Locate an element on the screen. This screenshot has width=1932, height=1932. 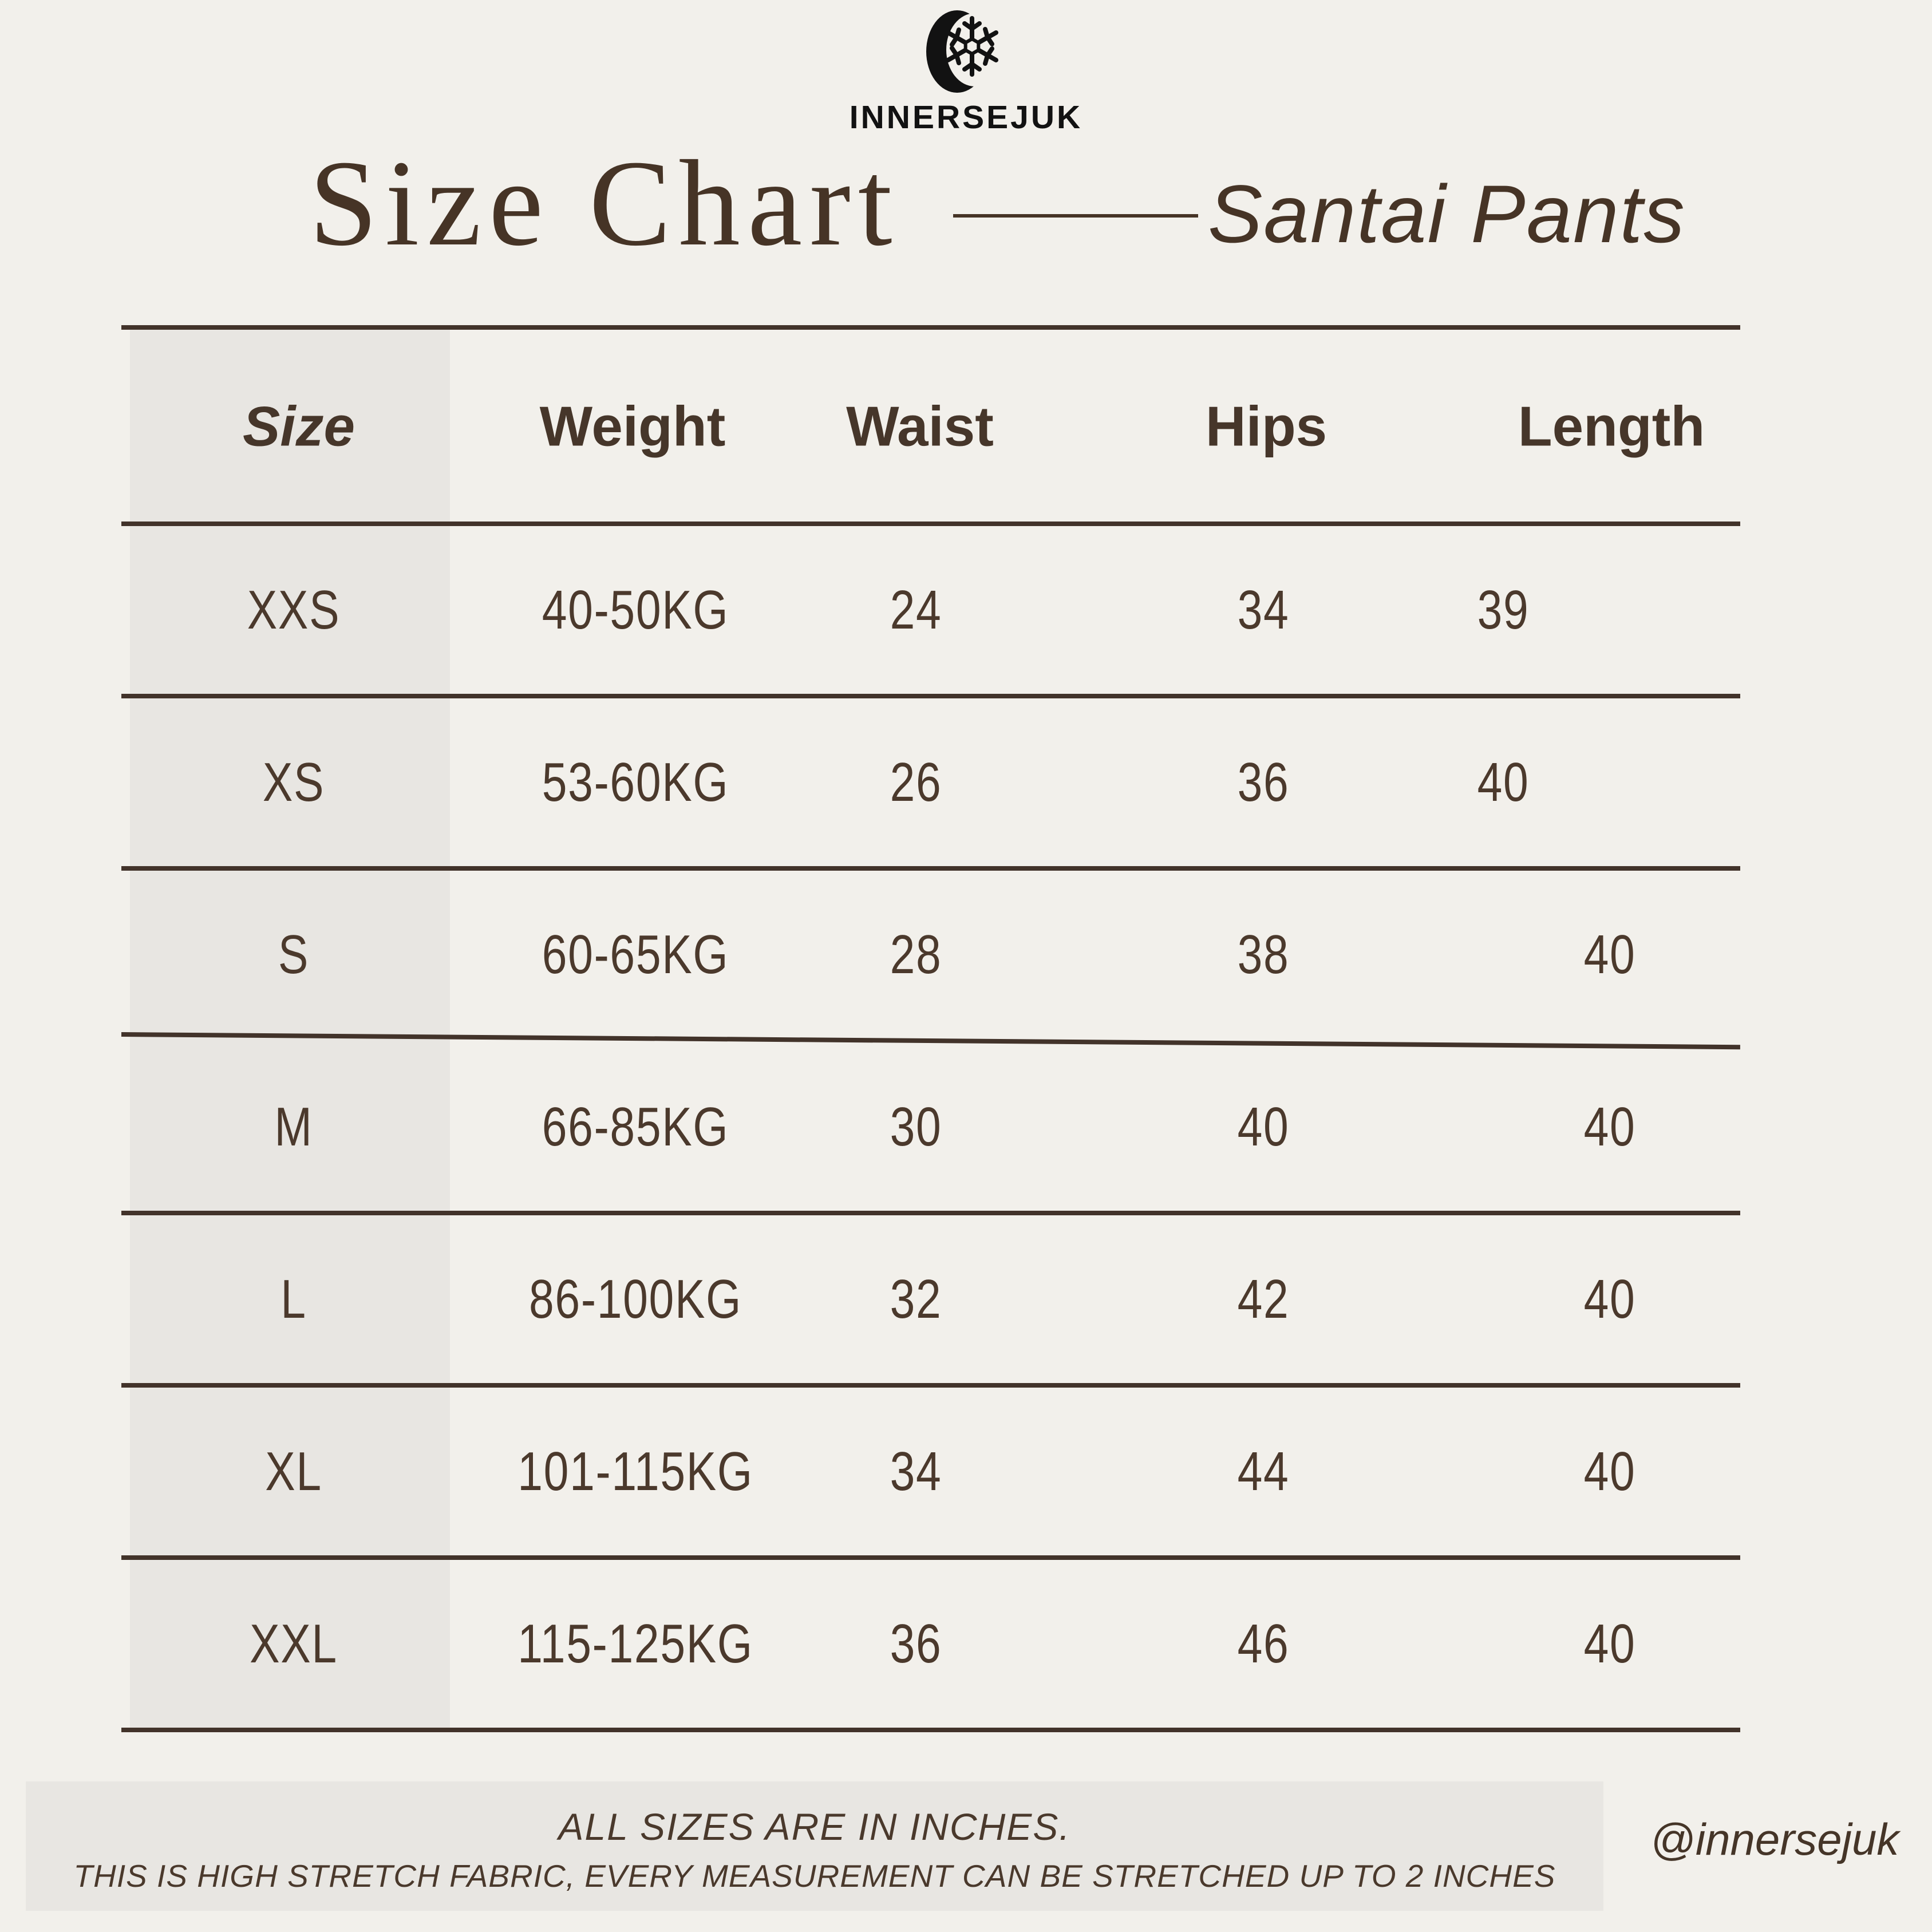
size-cell: XS is located at coordinates (293, 782).